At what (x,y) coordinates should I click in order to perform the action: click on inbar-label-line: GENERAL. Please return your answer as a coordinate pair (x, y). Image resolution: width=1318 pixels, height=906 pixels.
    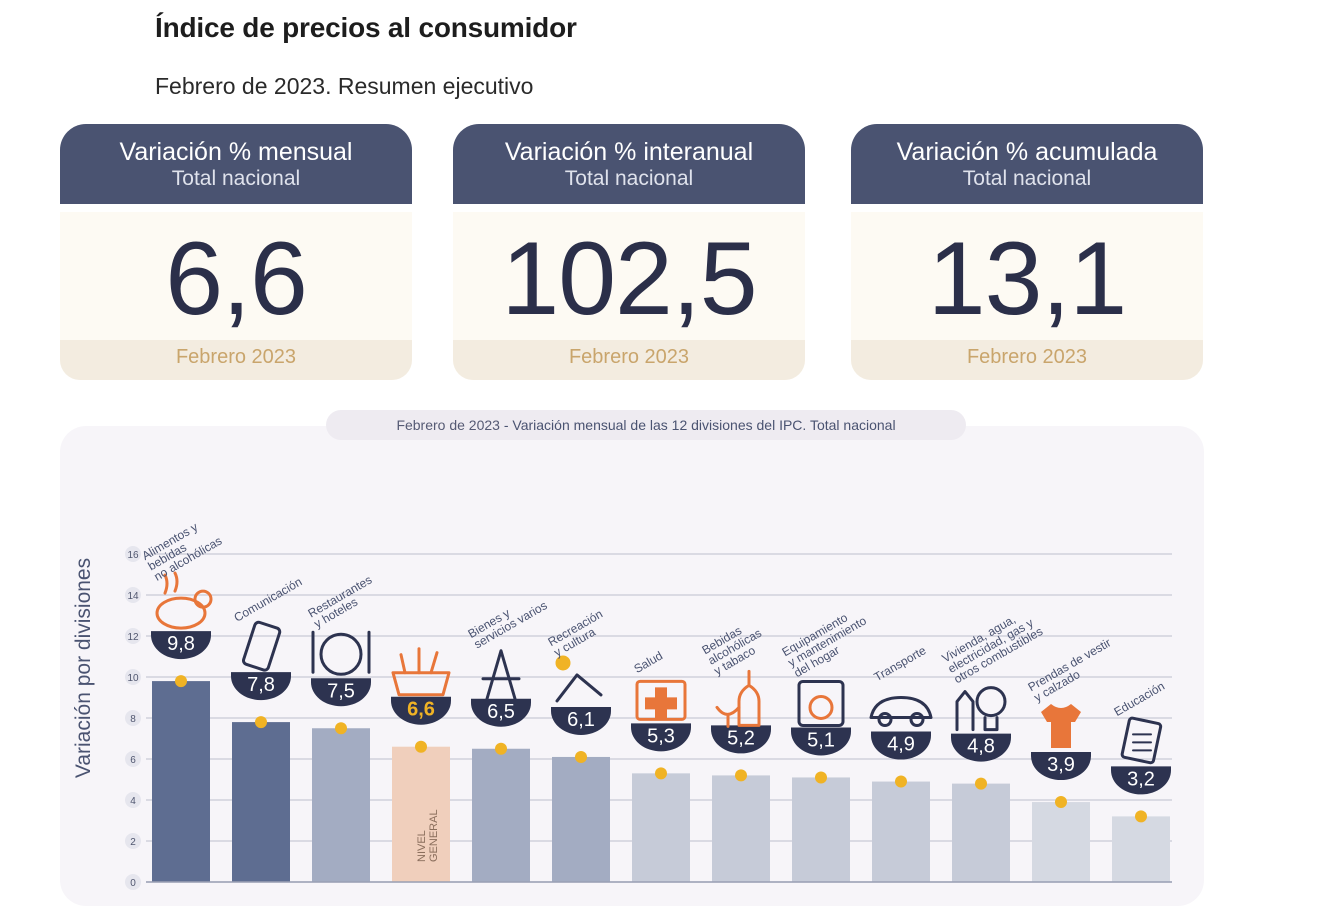
    Looking at the image, I should click on (434, 835).